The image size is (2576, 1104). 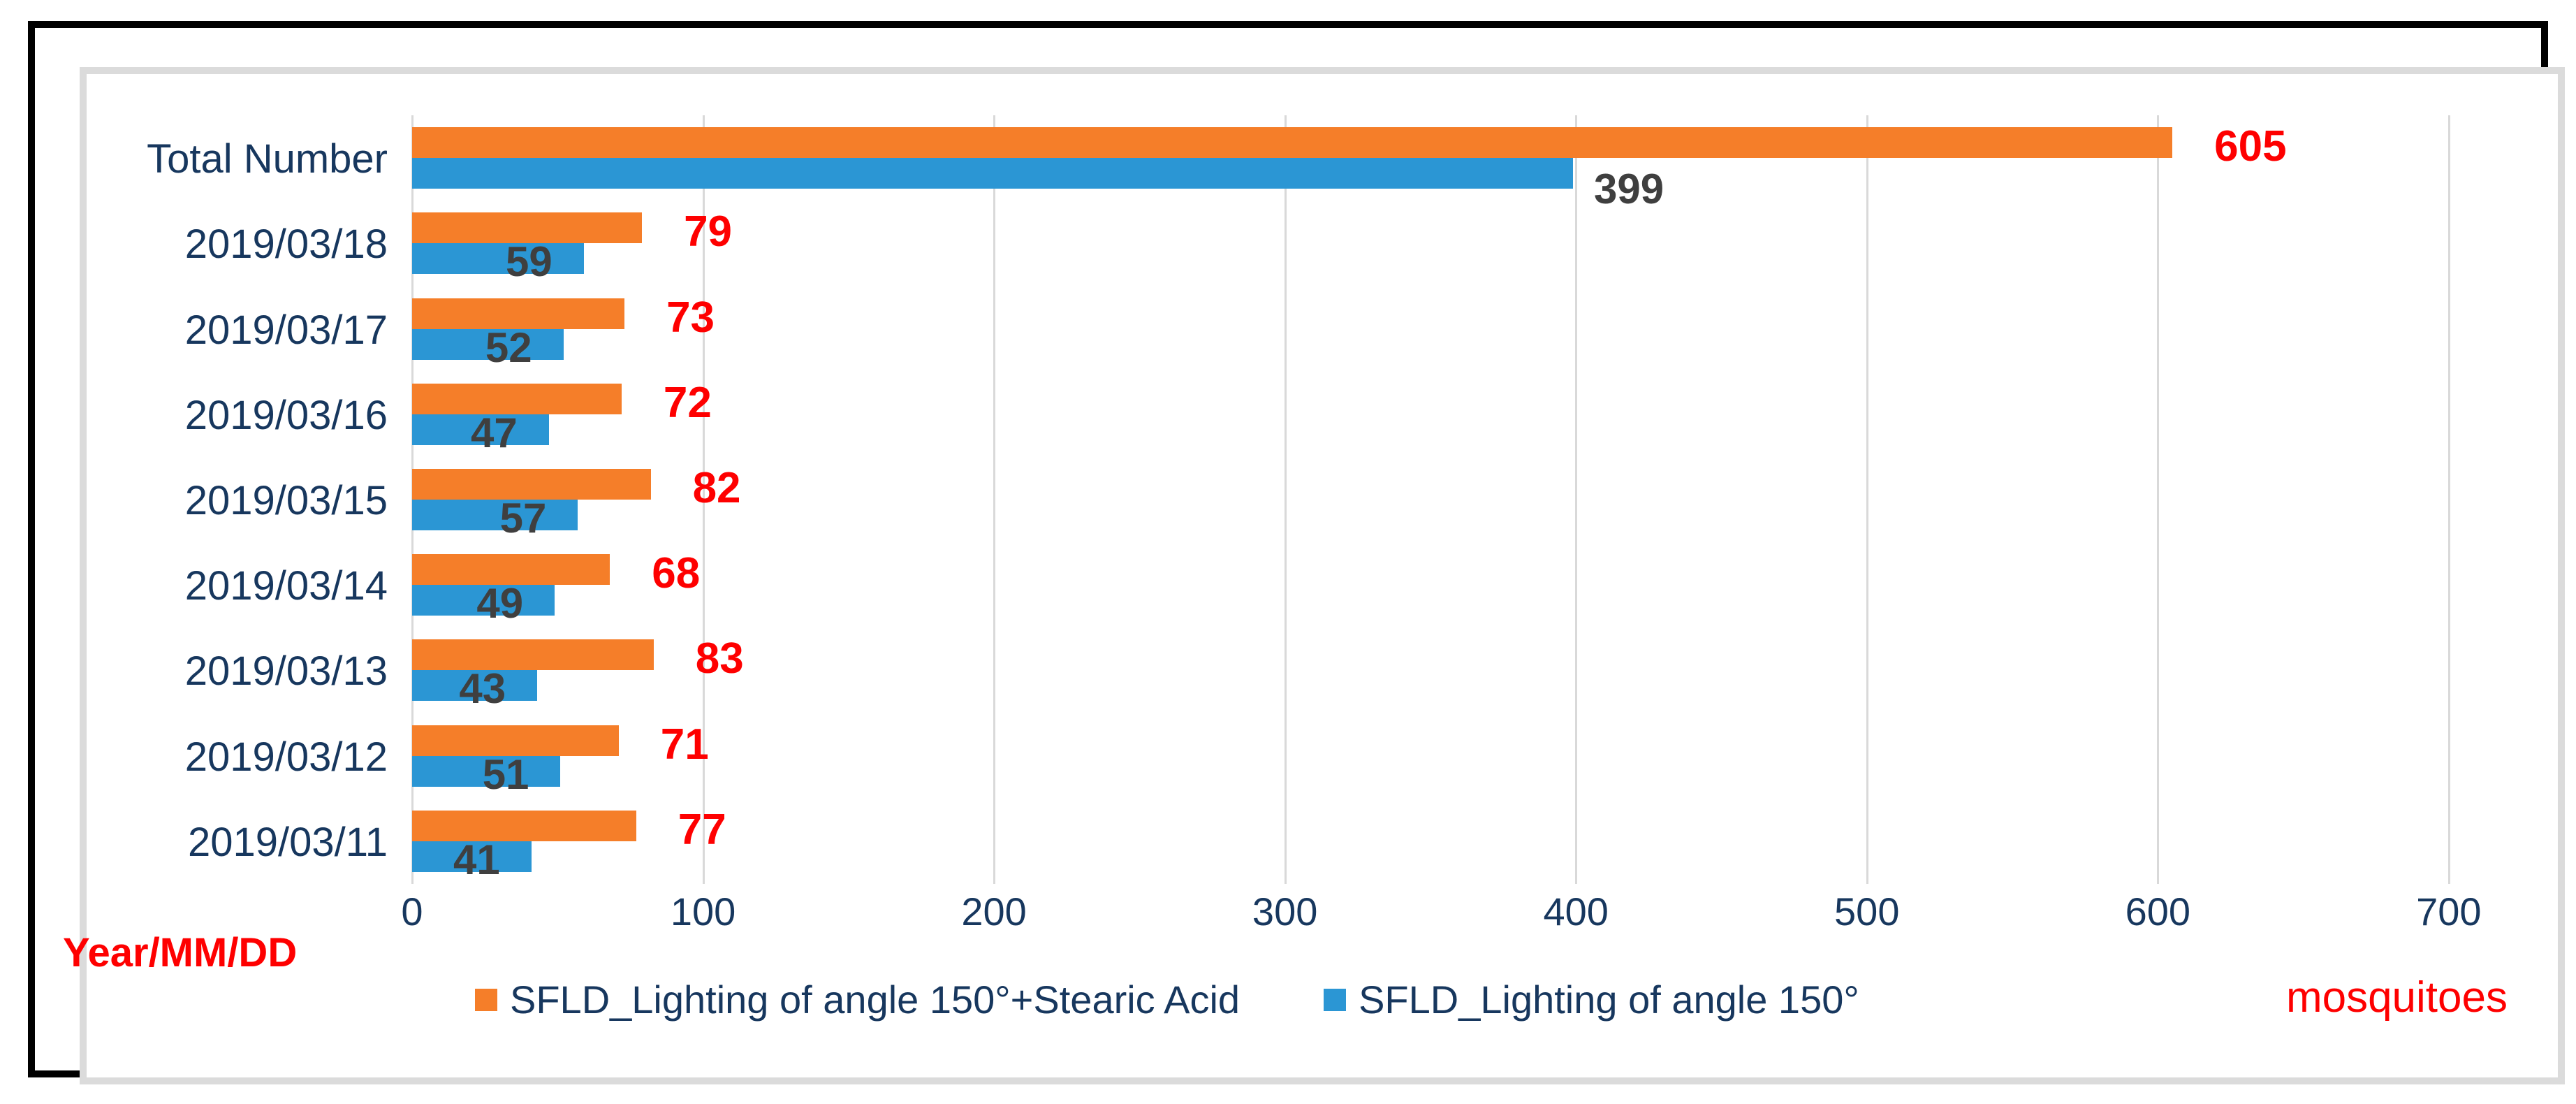 I want to click on value-label-series2: 399, so click(x=1629, y=189).